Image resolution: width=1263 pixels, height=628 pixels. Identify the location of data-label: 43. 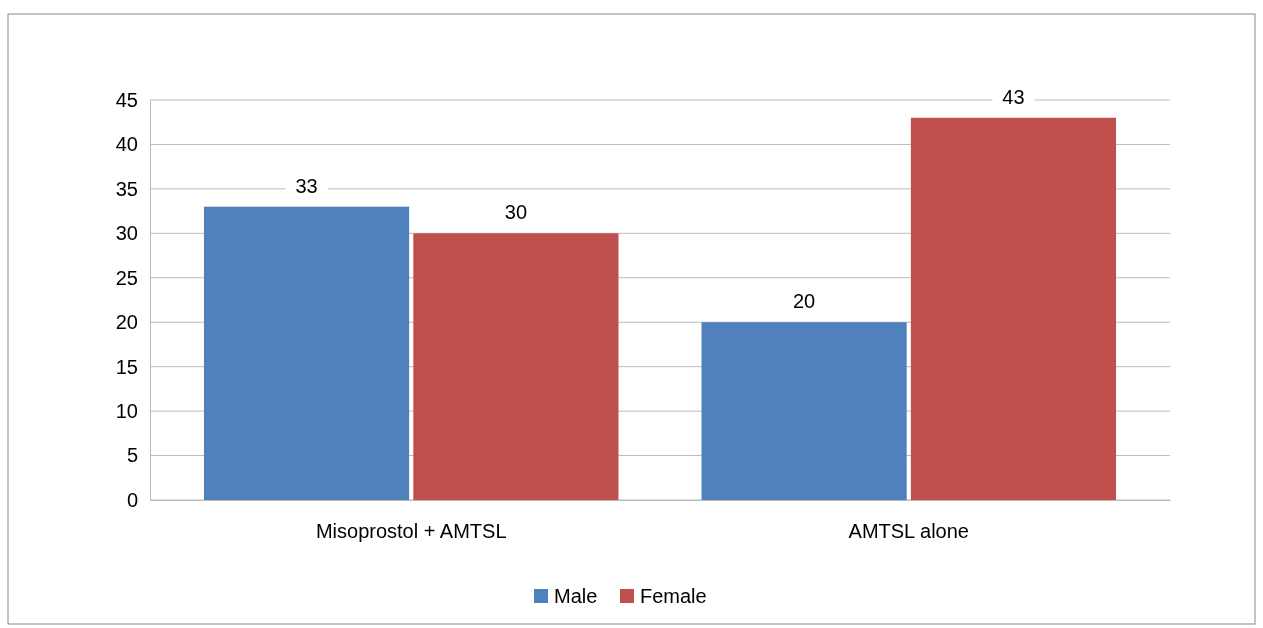
(1013, 96).